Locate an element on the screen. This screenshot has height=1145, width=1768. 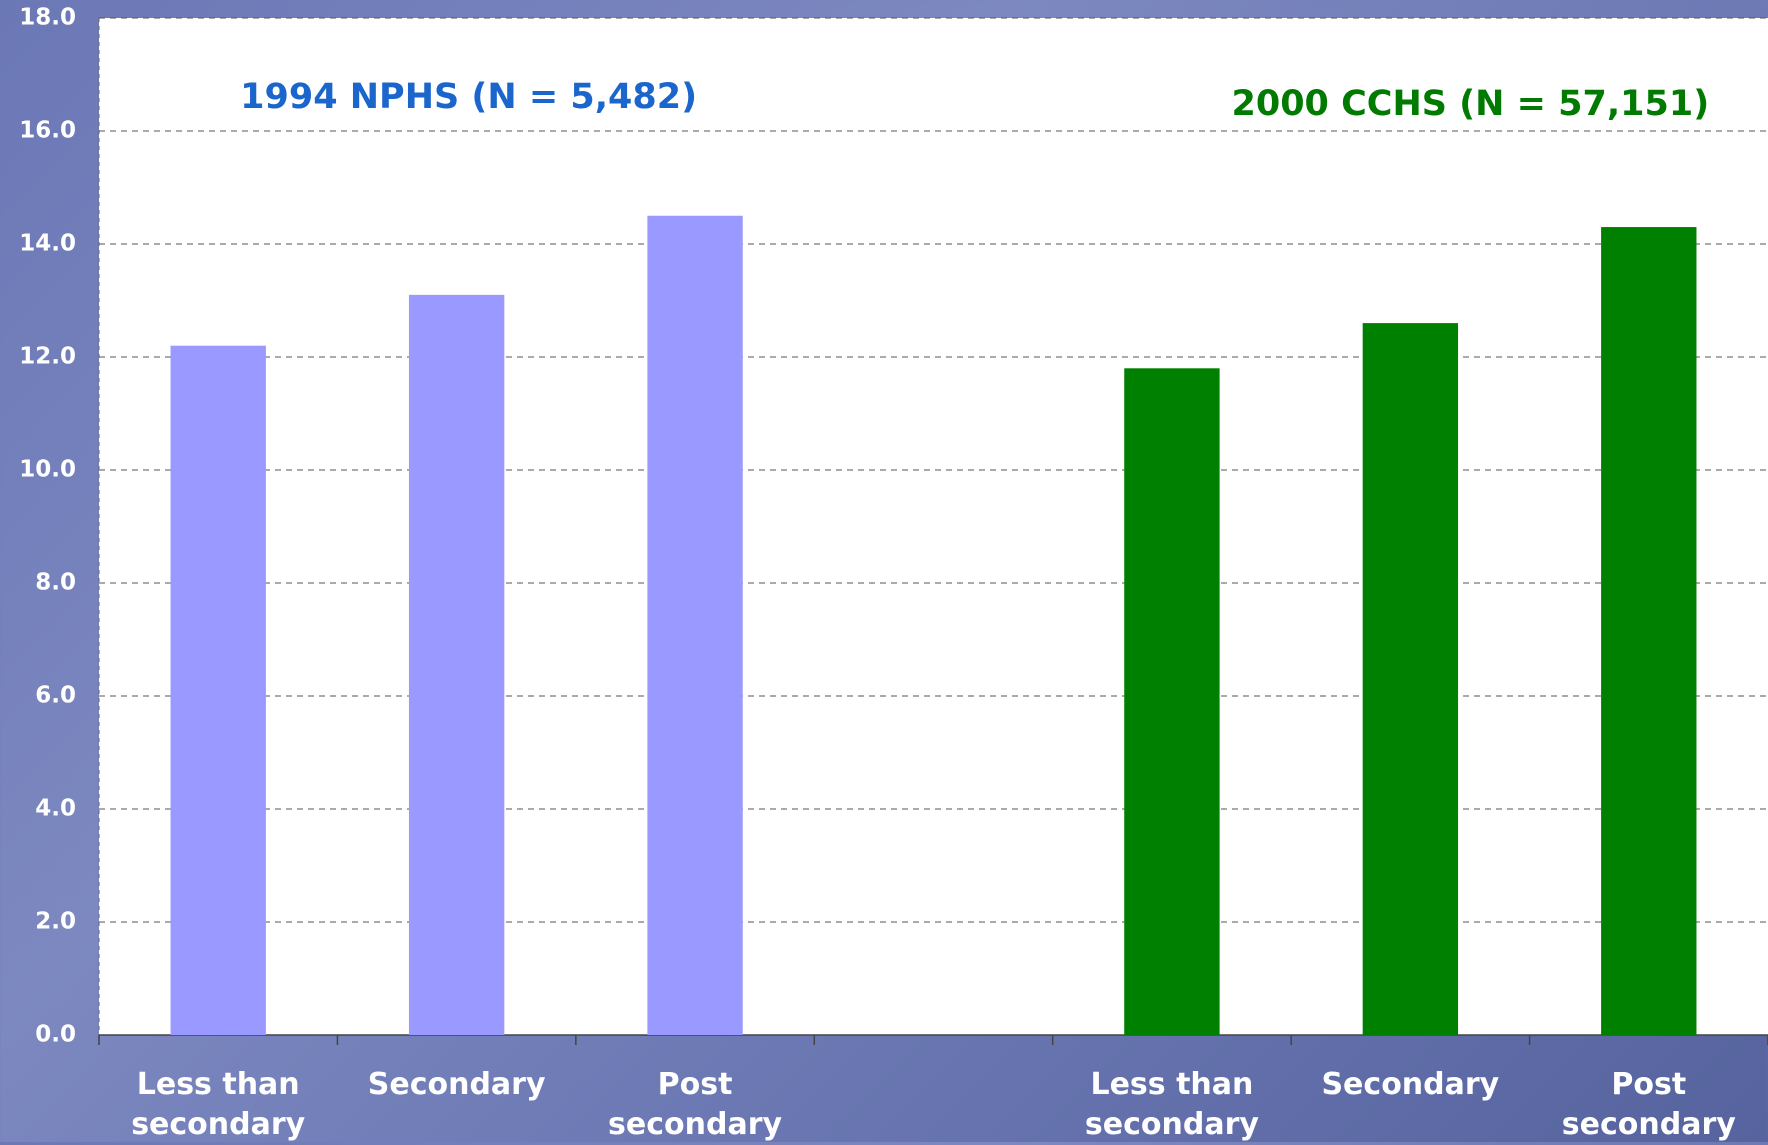
y-tick-label: 0.0 is located at coordinates (55, 1035).